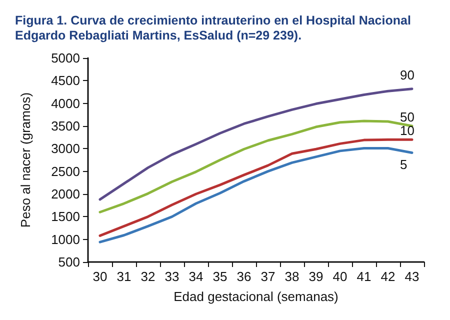 The image size is (450, 320). I want to click on y-tick-label: 3000, so click(65, 148).